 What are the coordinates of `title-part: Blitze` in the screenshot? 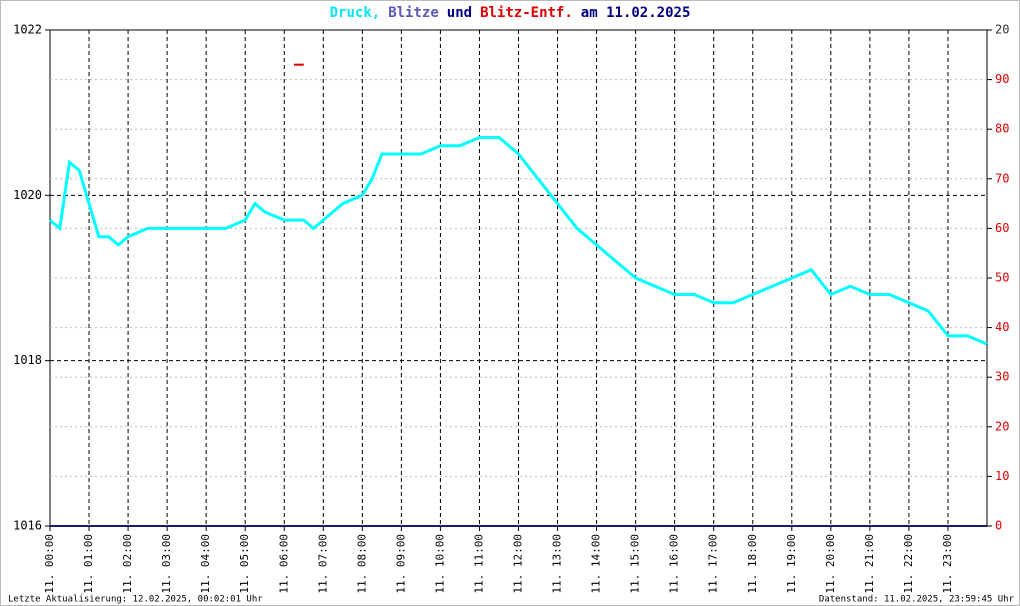 It's located at (413, 13).